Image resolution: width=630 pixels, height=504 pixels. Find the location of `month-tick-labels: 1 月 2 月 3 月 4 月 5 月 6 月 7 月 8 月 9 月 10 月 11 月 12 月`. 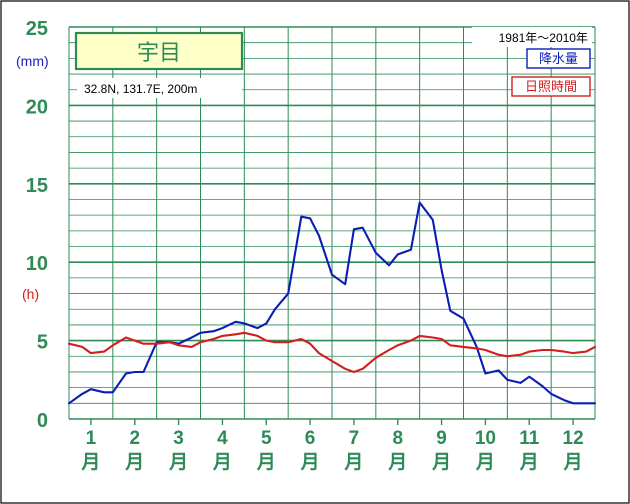

month-tick-labels: 1 月 2 月 3 月 4 月 5 月 6 月 7 月 8 月 9 月 10 月 11 月 12 月 is located at coordinates (331, 450).